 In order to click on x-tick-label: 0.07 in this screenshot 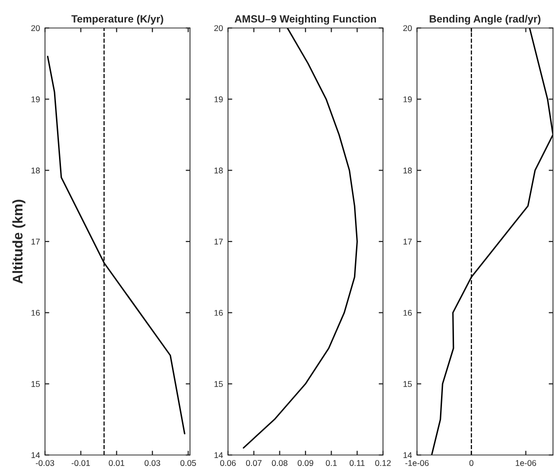, I will do `click(254, 463)`.